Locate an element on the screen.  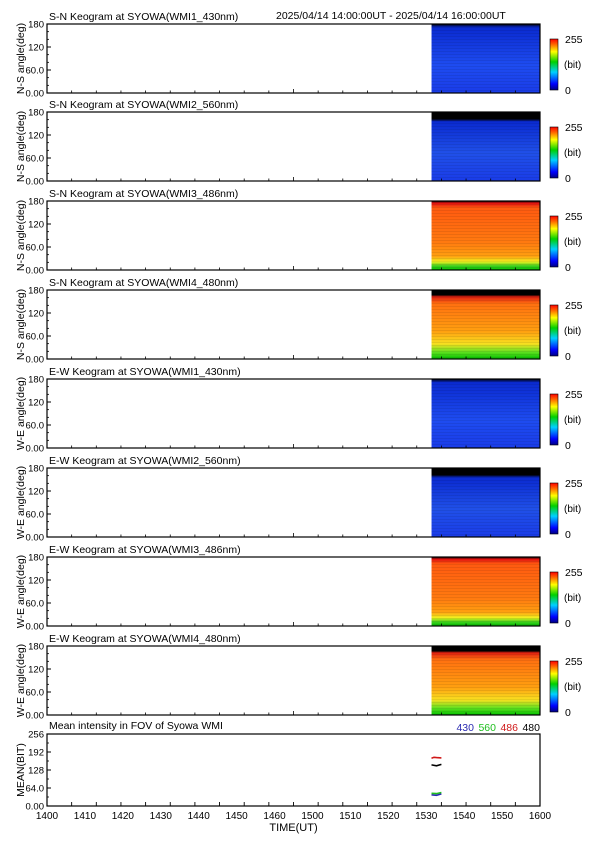
mean-y-tick-label: 0.00 is located at coordinates (35, 807).